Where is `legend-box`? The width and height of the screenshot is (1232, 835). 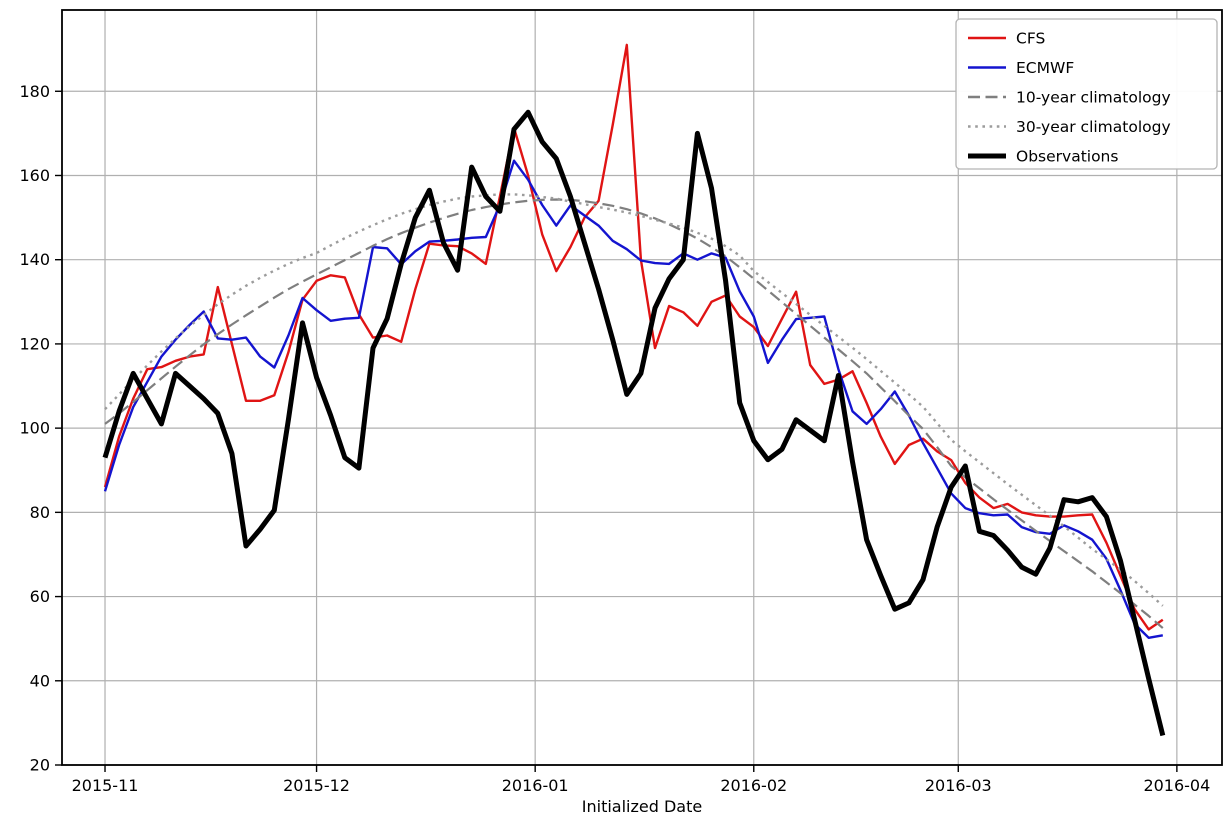
legend-box is located at coordinates (1086, 94).